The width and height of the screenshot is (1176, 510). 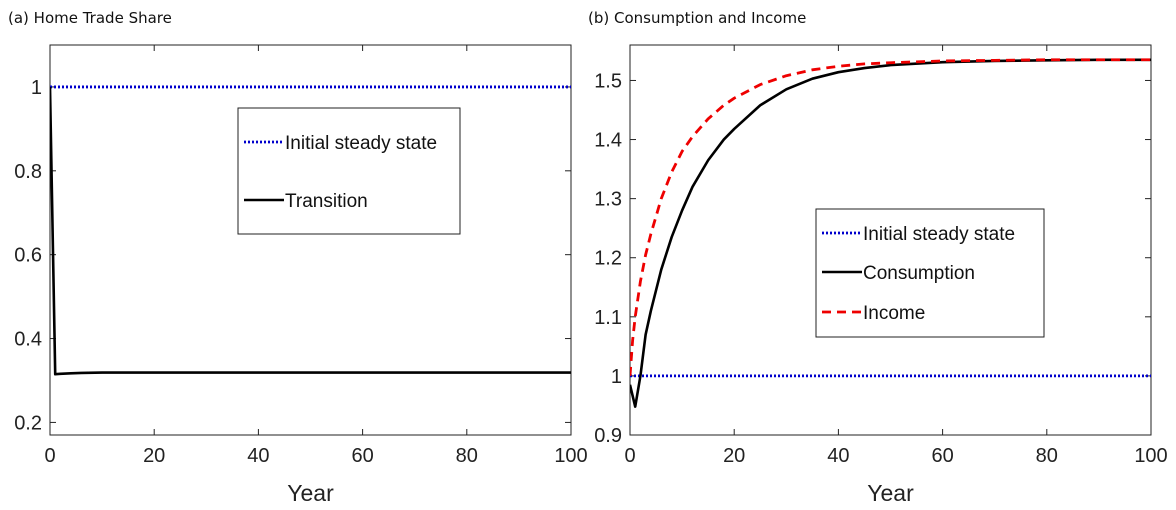 What do you see at coordinates (467, 456) in the screenshot?
I see `chart-a-xtick-label: 80` at bounding box center [467, 456].